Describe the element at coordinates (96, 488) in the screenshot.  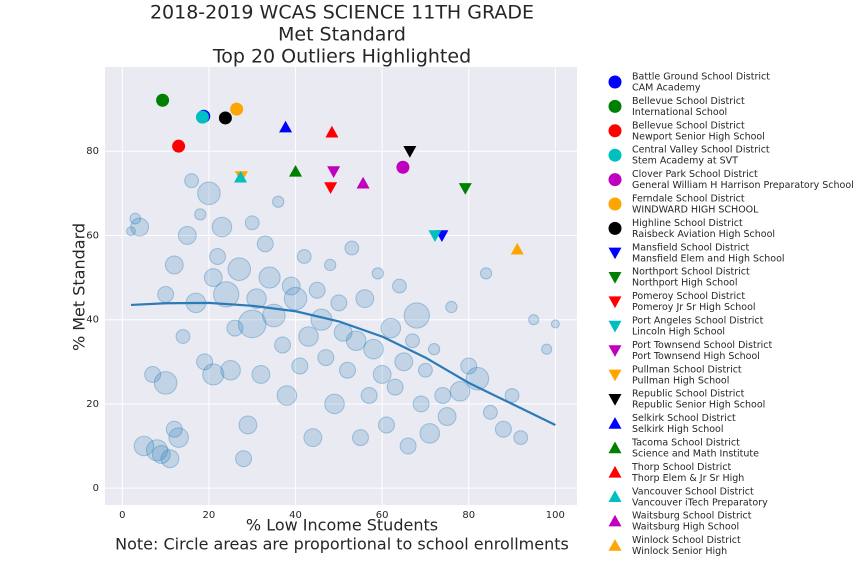
I see `y-tick-label: 0` at that location.